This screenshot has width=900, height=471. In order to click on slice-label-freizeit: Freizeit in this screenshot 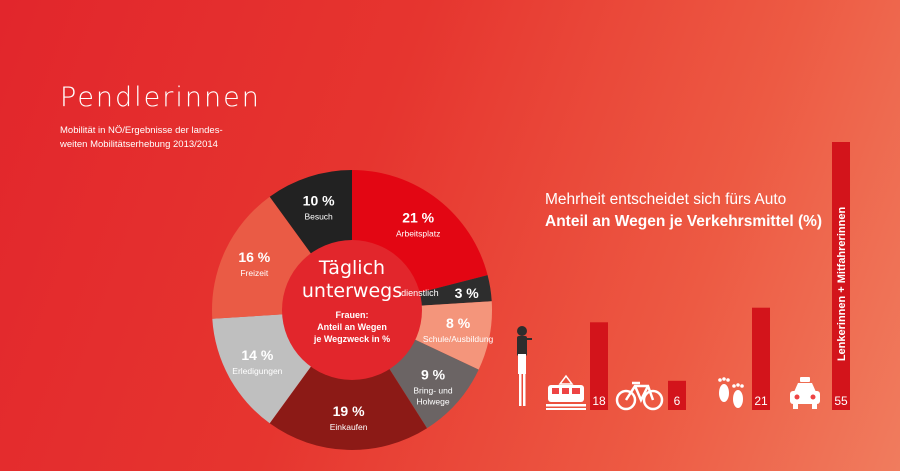, I will do `click(254, 273)`.